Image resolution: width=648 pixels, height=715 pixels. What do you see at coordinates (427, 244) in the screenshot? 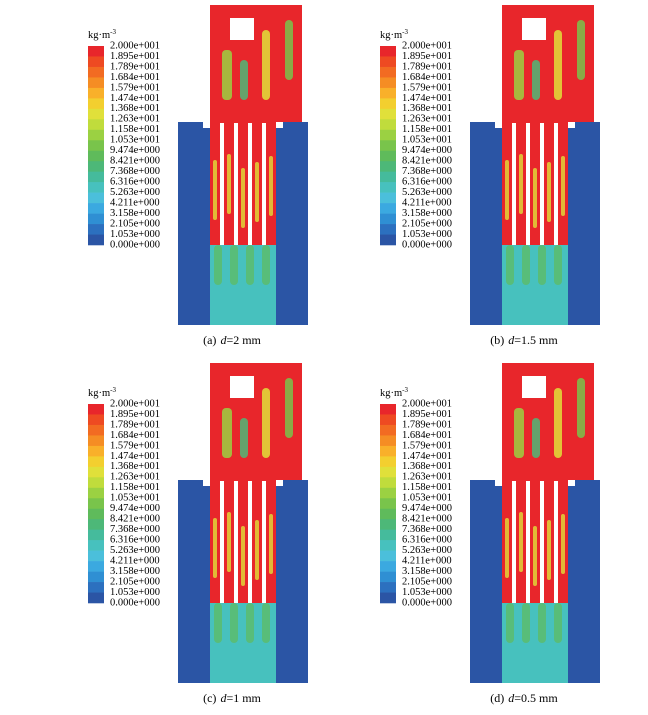
I see `legend-label: 0.000e+000` at bounding box center [427, 244].